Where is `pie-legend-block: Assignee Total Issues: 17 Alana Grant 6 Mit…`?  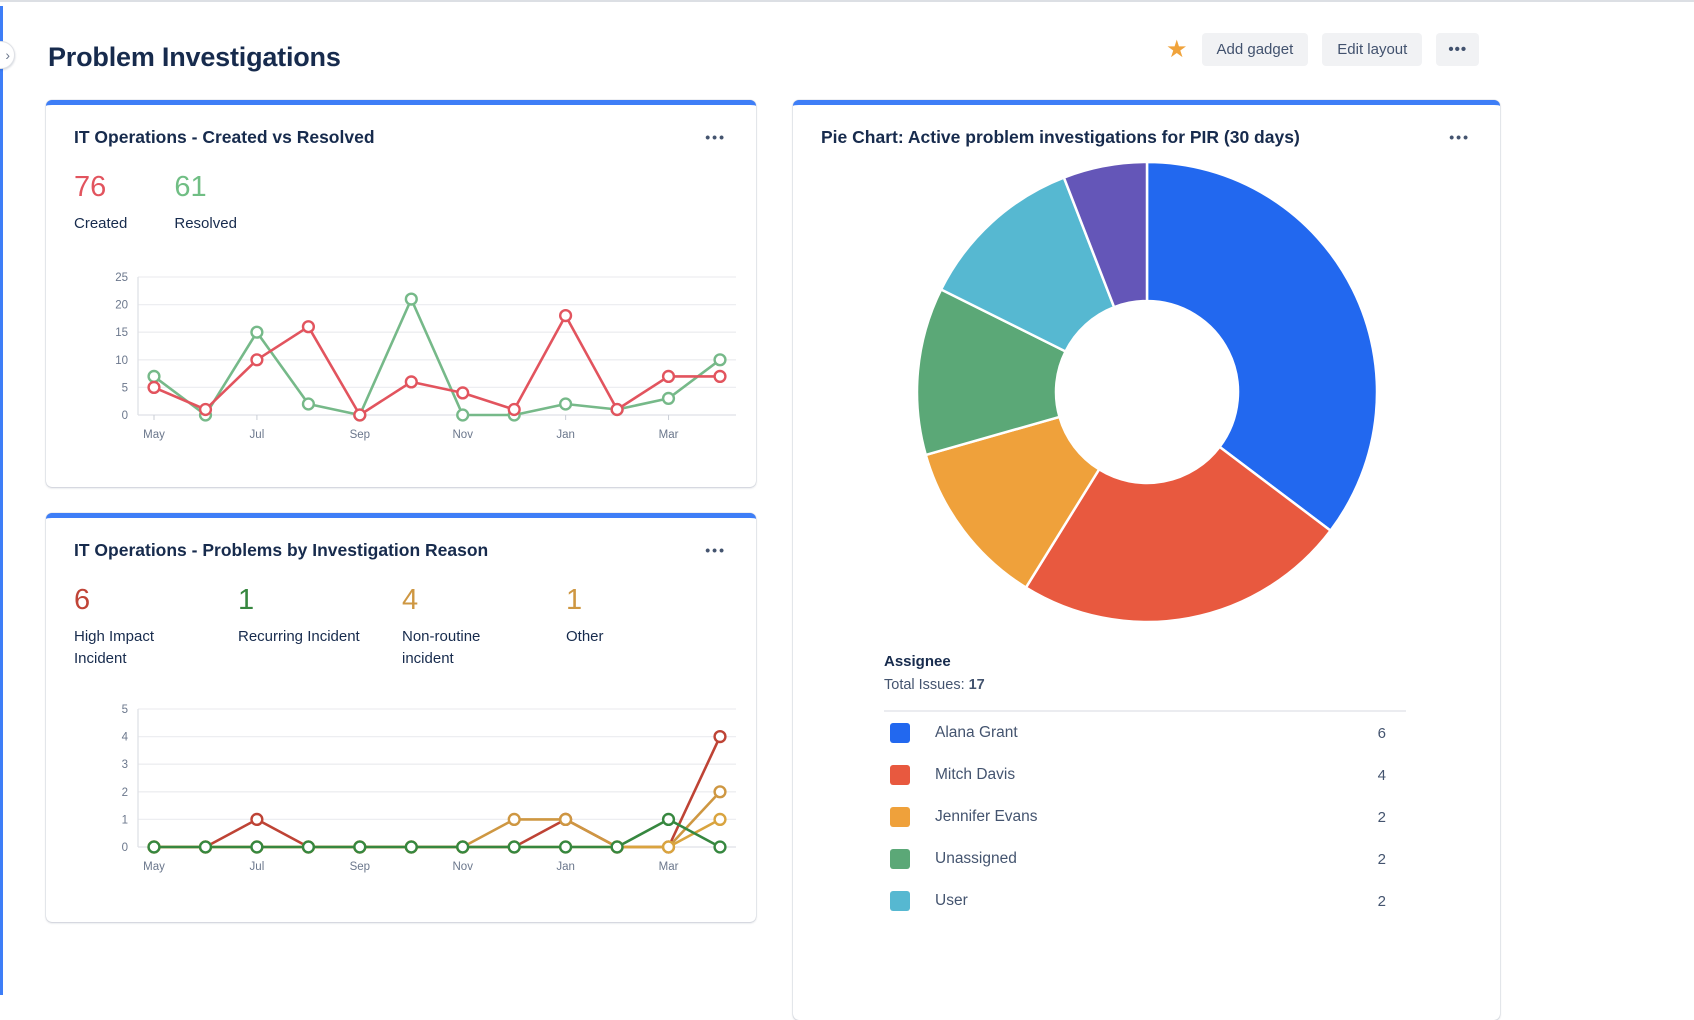 pie-legend-block: Assignee Total Issues: 17 Alana Grant 6 Mit… is located at coordinates (1146, 787).